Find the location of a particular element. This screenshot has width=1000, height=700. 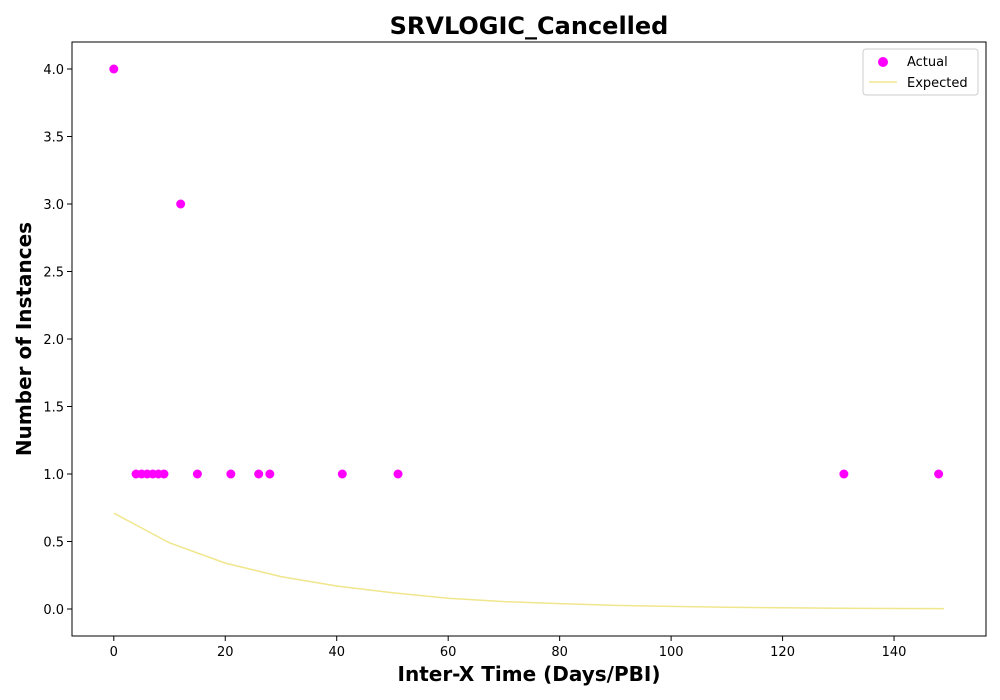

y-tick-label: 0.5 is located at coordinates (53, 543).